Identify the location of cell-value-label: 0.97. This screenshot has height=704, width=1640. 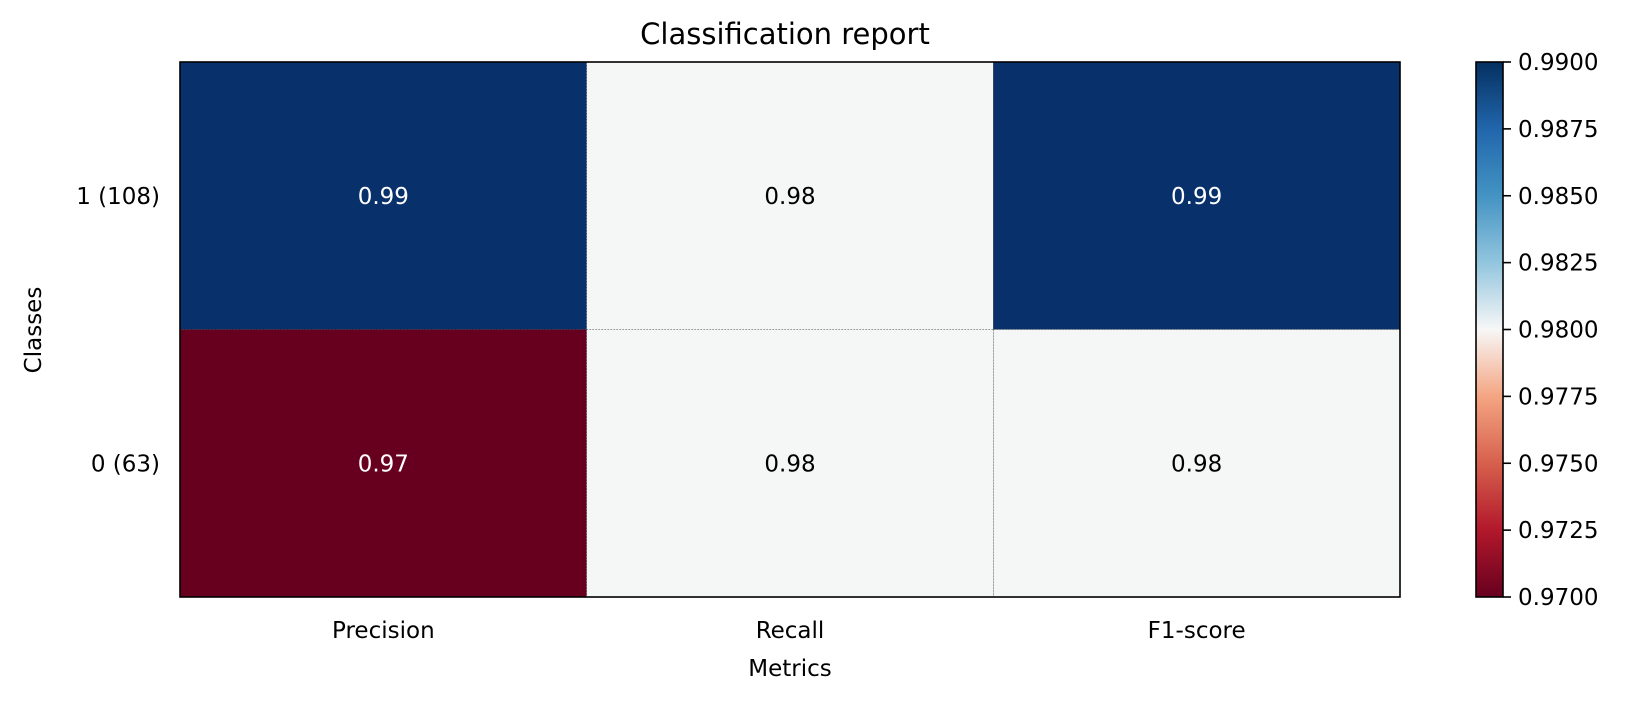
(383, 464).